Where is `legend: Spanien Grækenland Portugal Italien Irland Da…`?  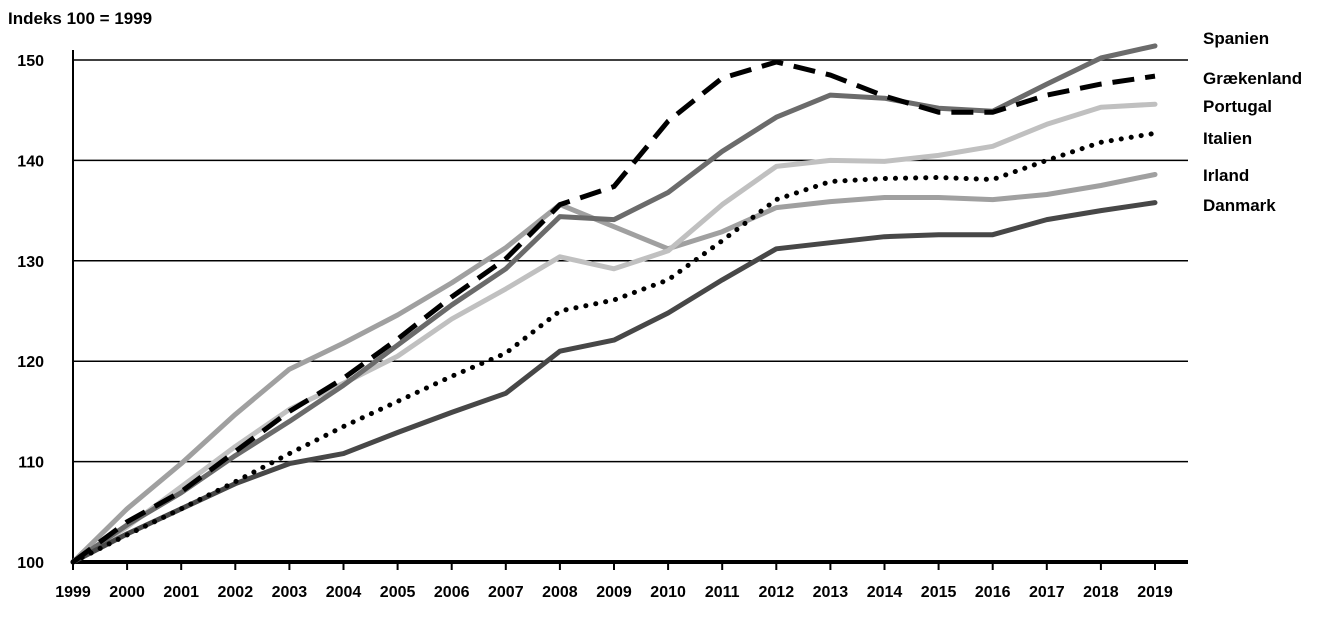
legend: Spanien Grækenland Portugal Italien Irland Da… is located at coordinates (1252, 122).